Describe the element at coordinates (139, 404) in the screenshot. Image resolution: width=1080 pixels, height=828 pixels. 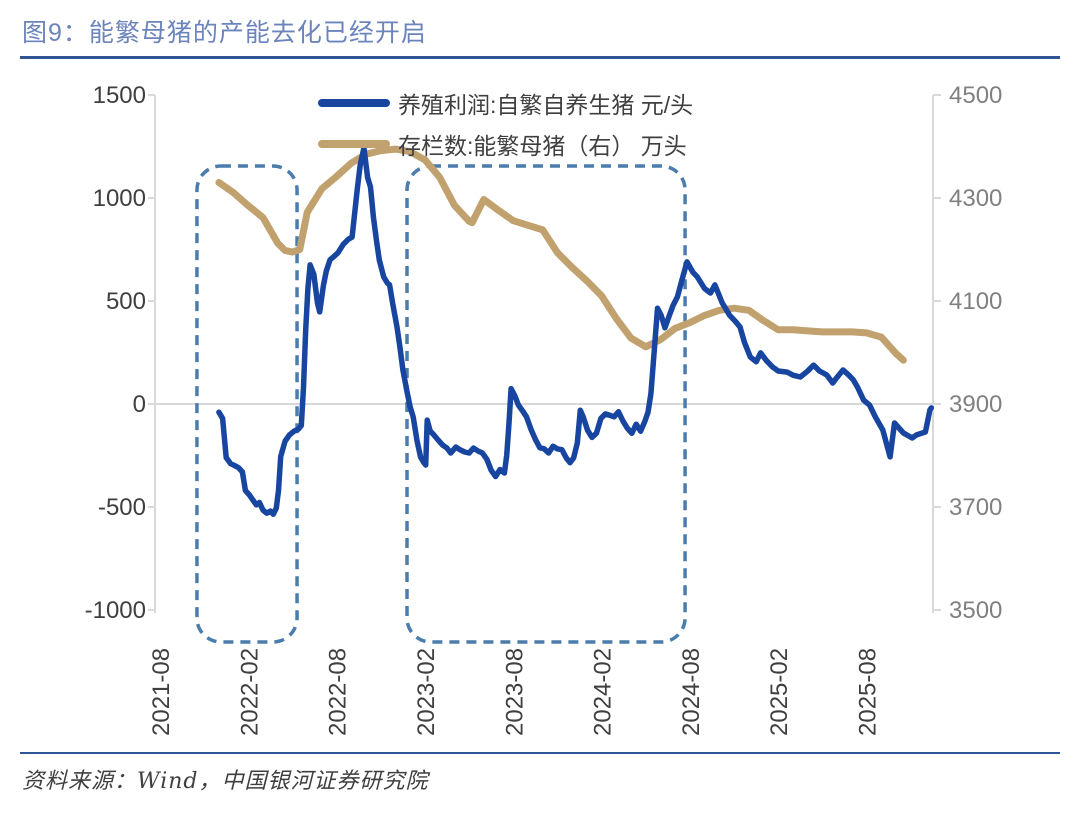
I see `y-axis-label-left: 0` at that location.